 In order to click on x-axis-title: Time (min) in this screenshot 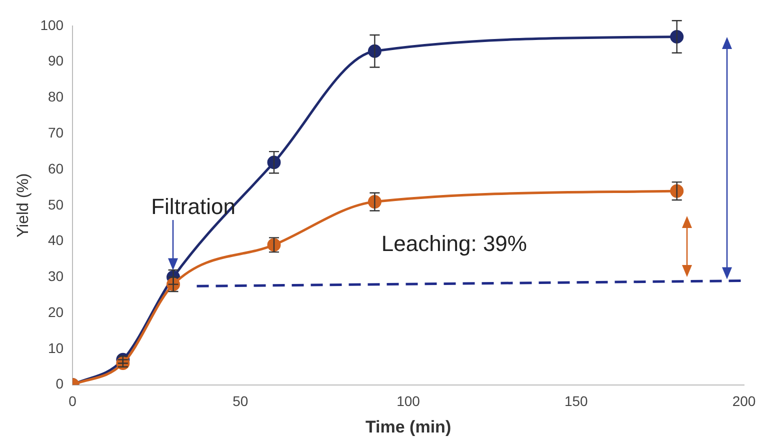, I will do `click(408, 426)`.